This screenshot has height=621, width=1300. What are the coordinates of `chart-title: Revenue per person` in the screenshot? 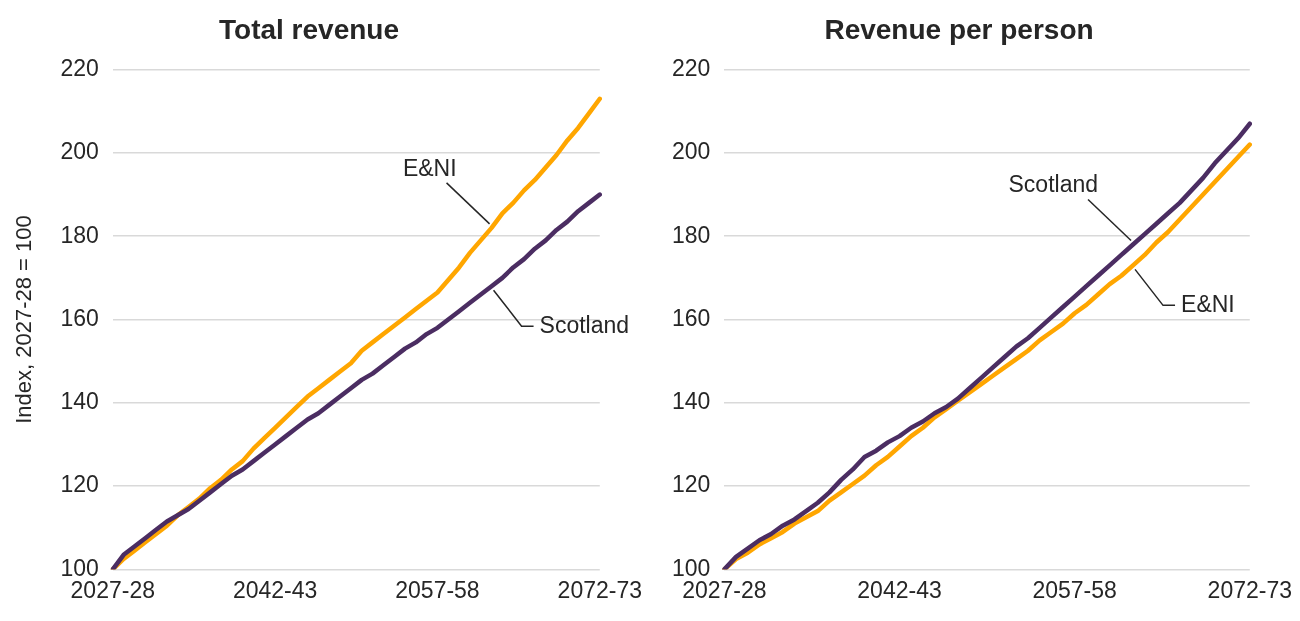 It's located at (959, 29).